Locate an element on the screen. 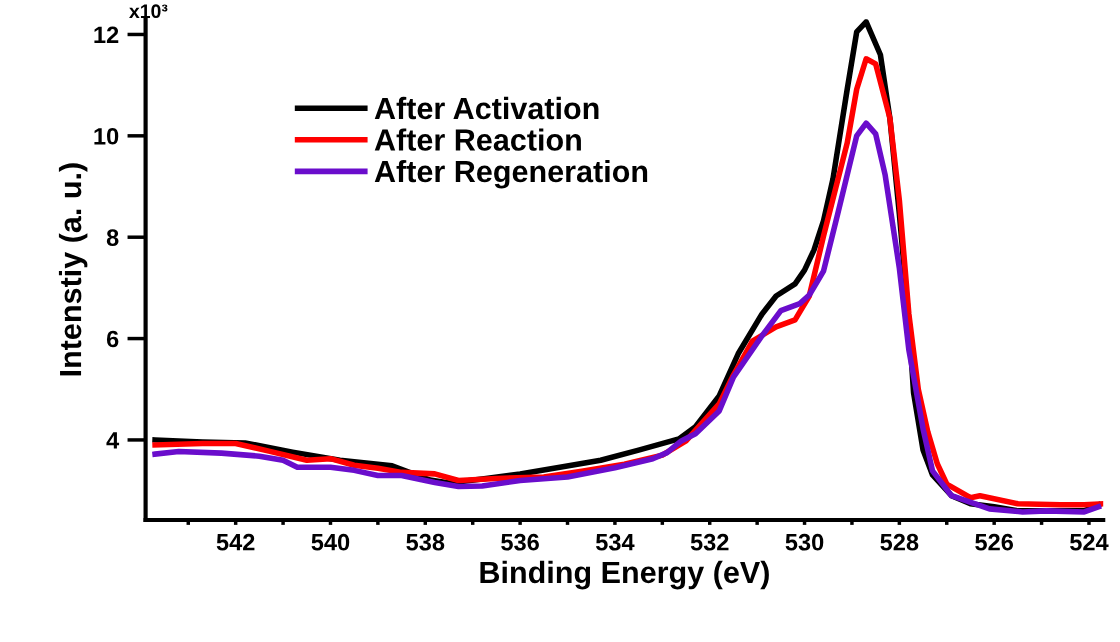 The image size is (1120, 642). x-tick-label: 536 is located at coordinates (520, 542).